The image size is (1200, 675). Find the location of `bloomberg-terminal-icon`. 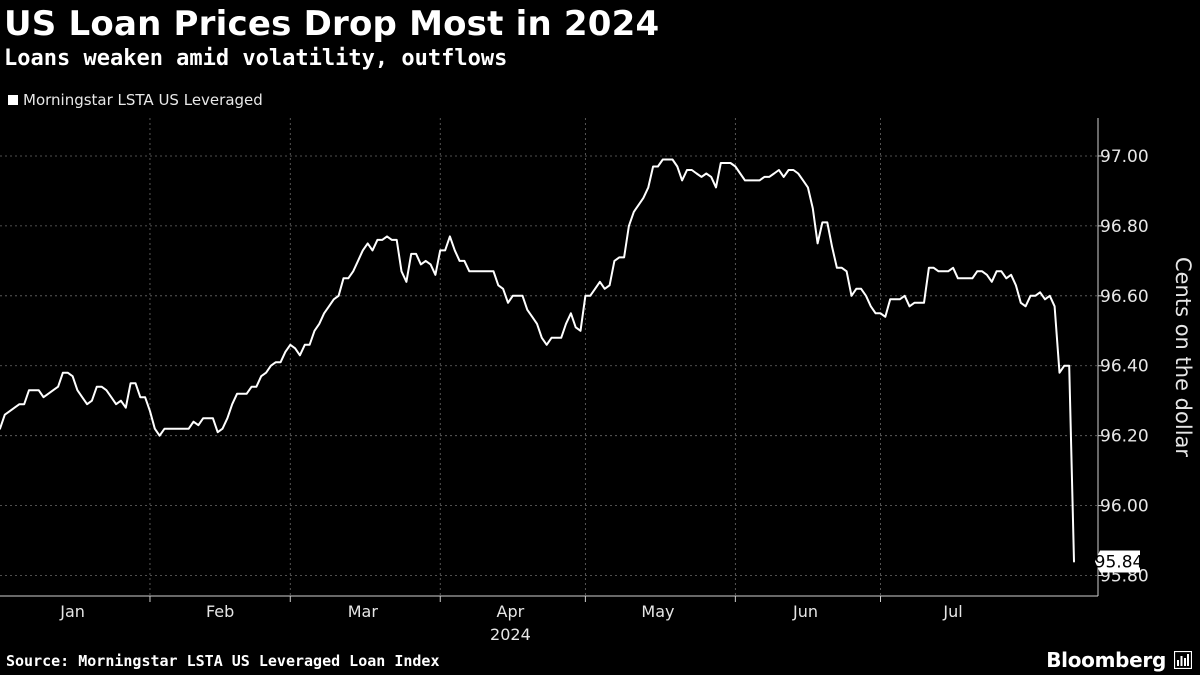

bloomberg-terminal-icon is located at coordinates (1183, 660).